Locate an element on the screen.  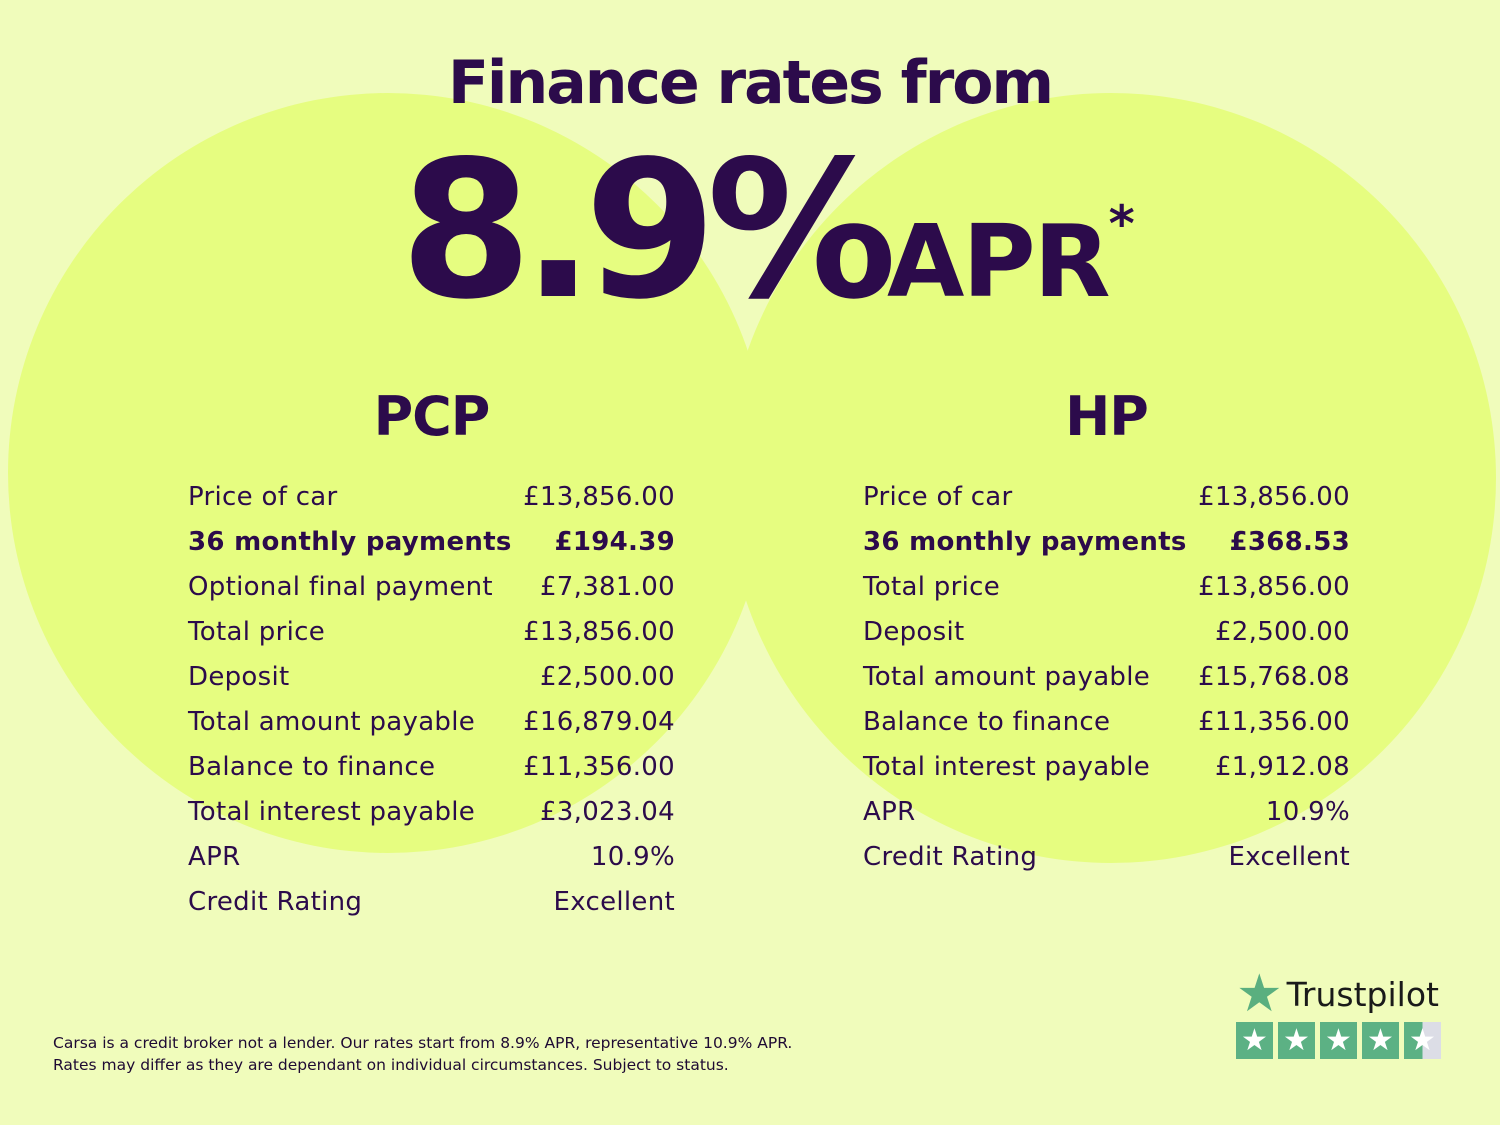
trustpilot-badge: ★ Trustpilot ★ ★ ★ ★ ★ is located at coordinates (1338, 1011).